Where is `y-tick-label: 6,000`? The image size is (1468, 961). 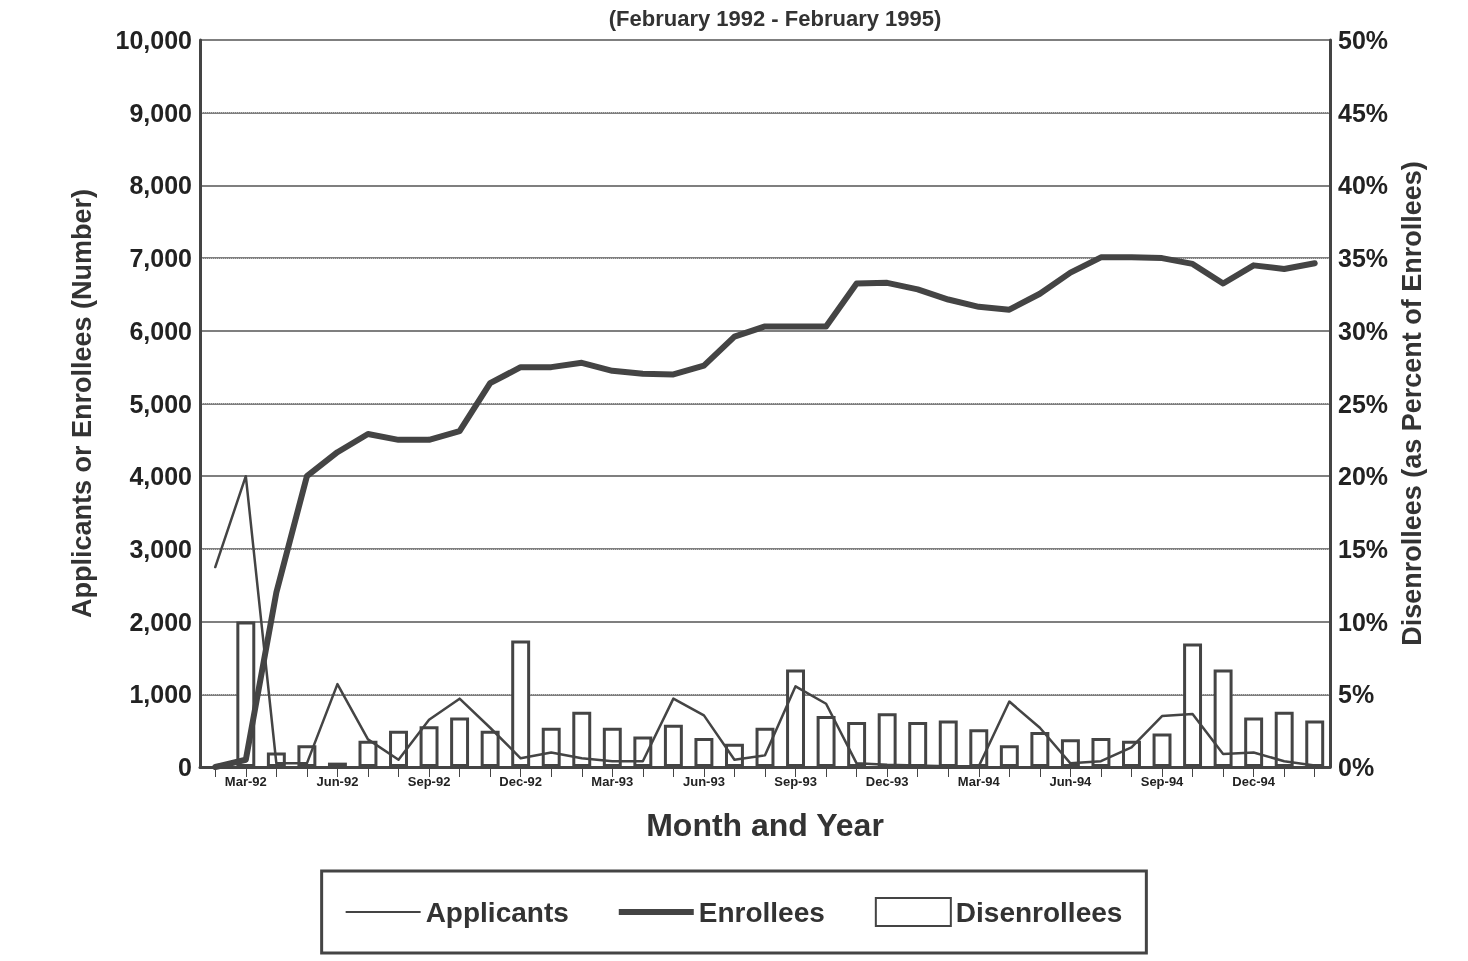
y-tick-label: 6,000 is located at coordinates (160, 330).